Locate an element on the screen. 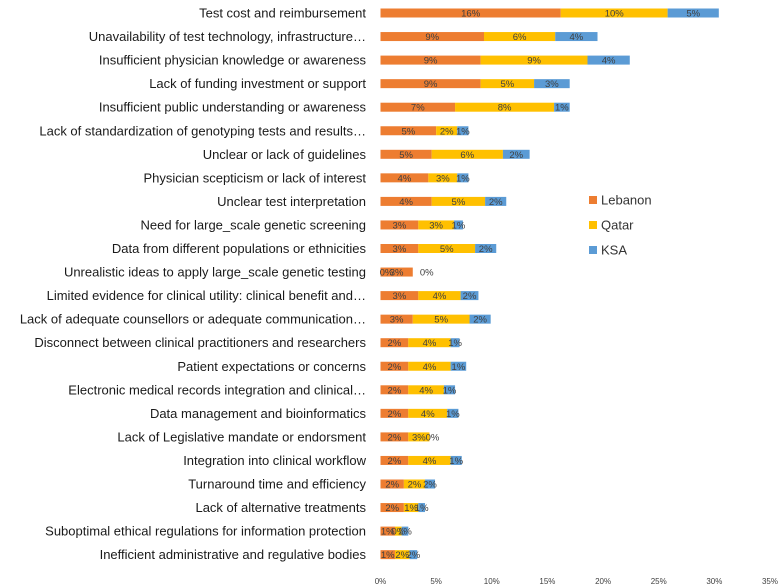 The height and width of the screenshot is (588, 782). category-label: Test cost and reimbursement is located at coordinates (282, 13).